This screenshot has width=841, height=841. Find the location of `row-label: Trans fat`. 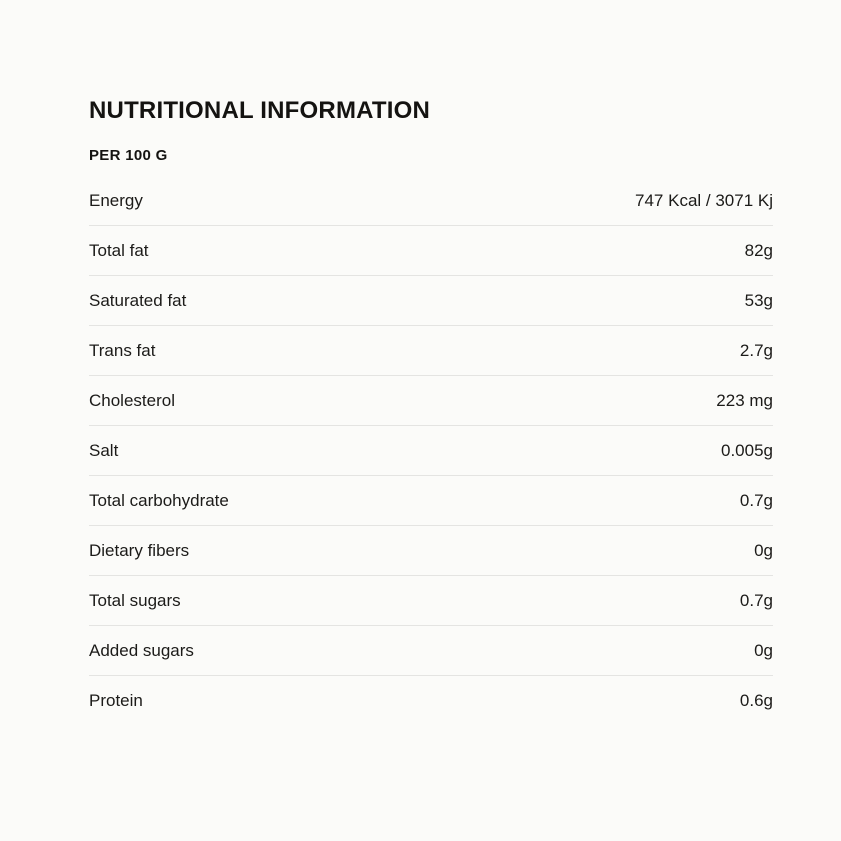

row-label: Trans fat is located at coordinates (122, 350).